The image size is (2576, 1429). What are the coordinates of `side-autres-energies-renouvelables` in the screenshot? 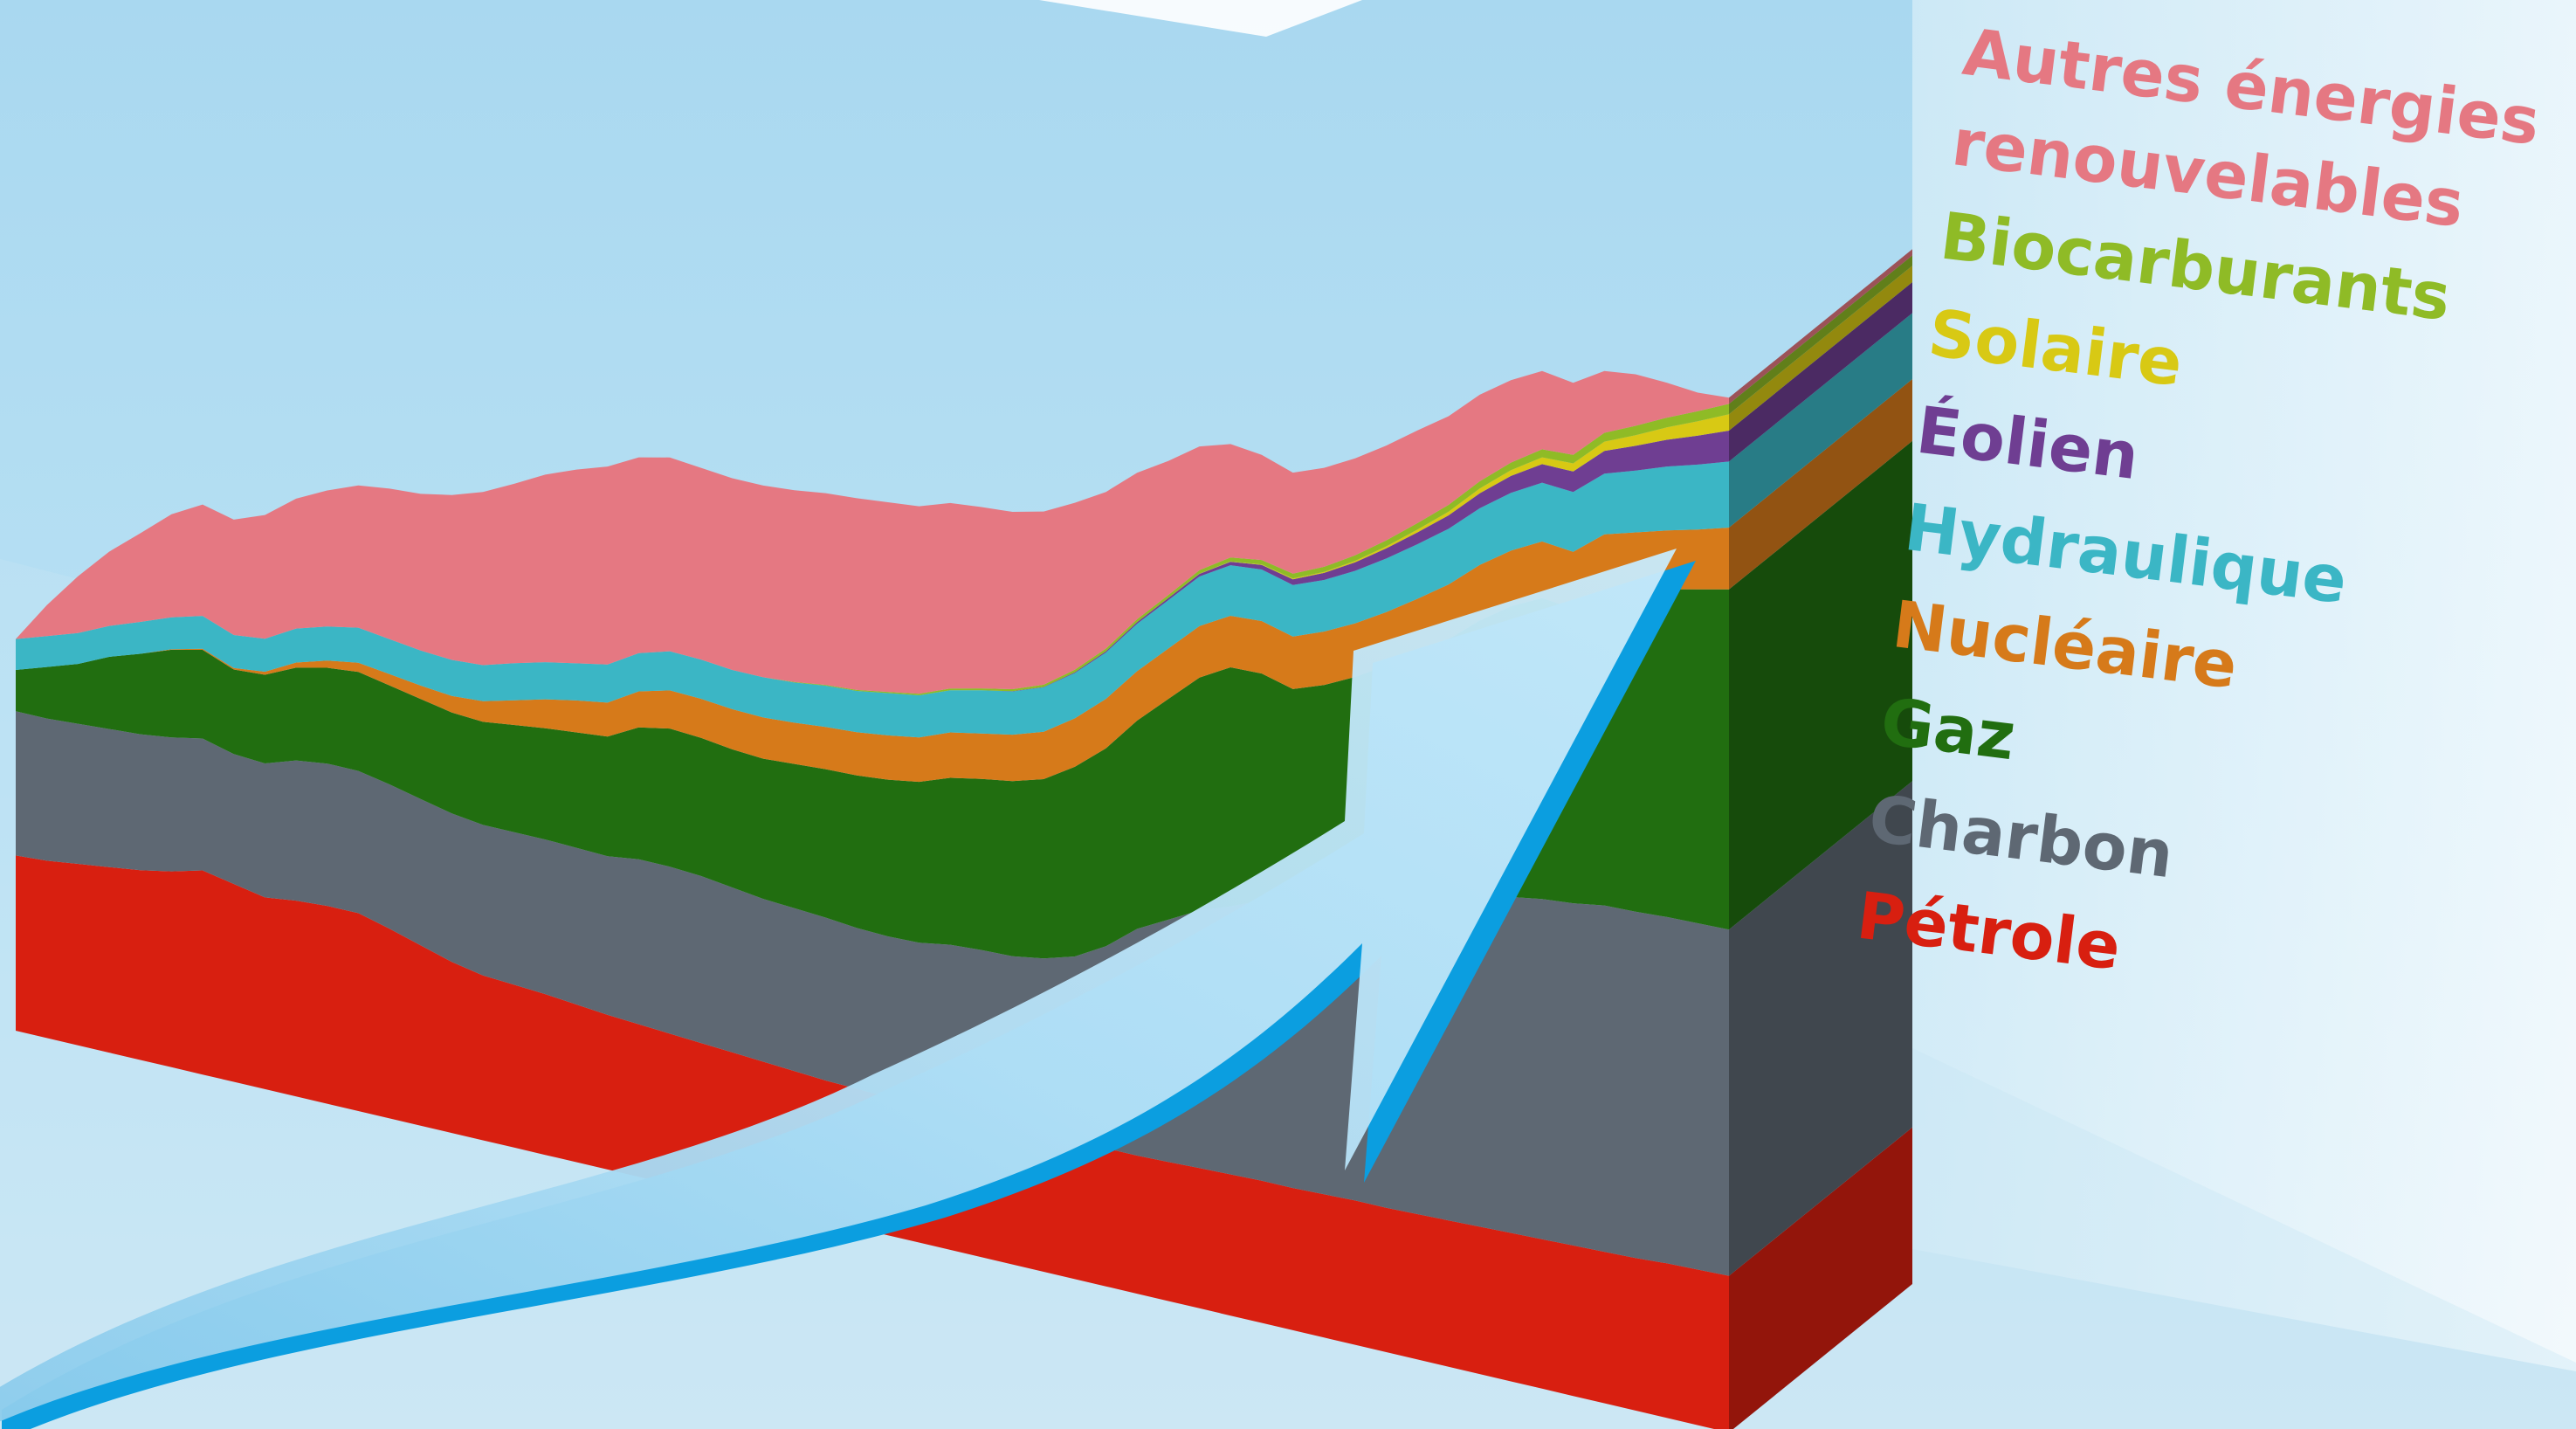 It's located at (1820, 326).